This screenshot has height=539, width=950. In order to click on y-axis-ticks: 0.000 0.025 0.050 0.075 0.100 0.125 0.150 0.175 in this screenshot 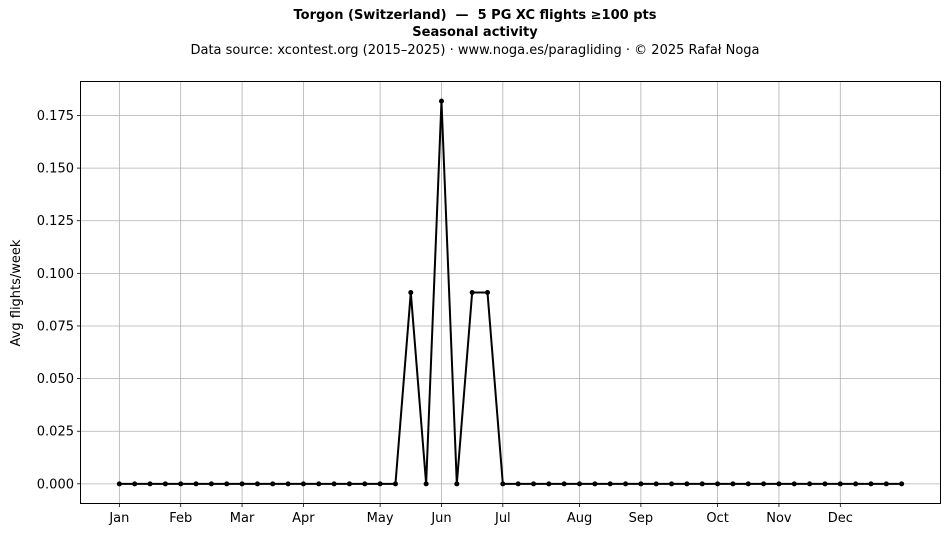, I will do `click(59, 300)`.